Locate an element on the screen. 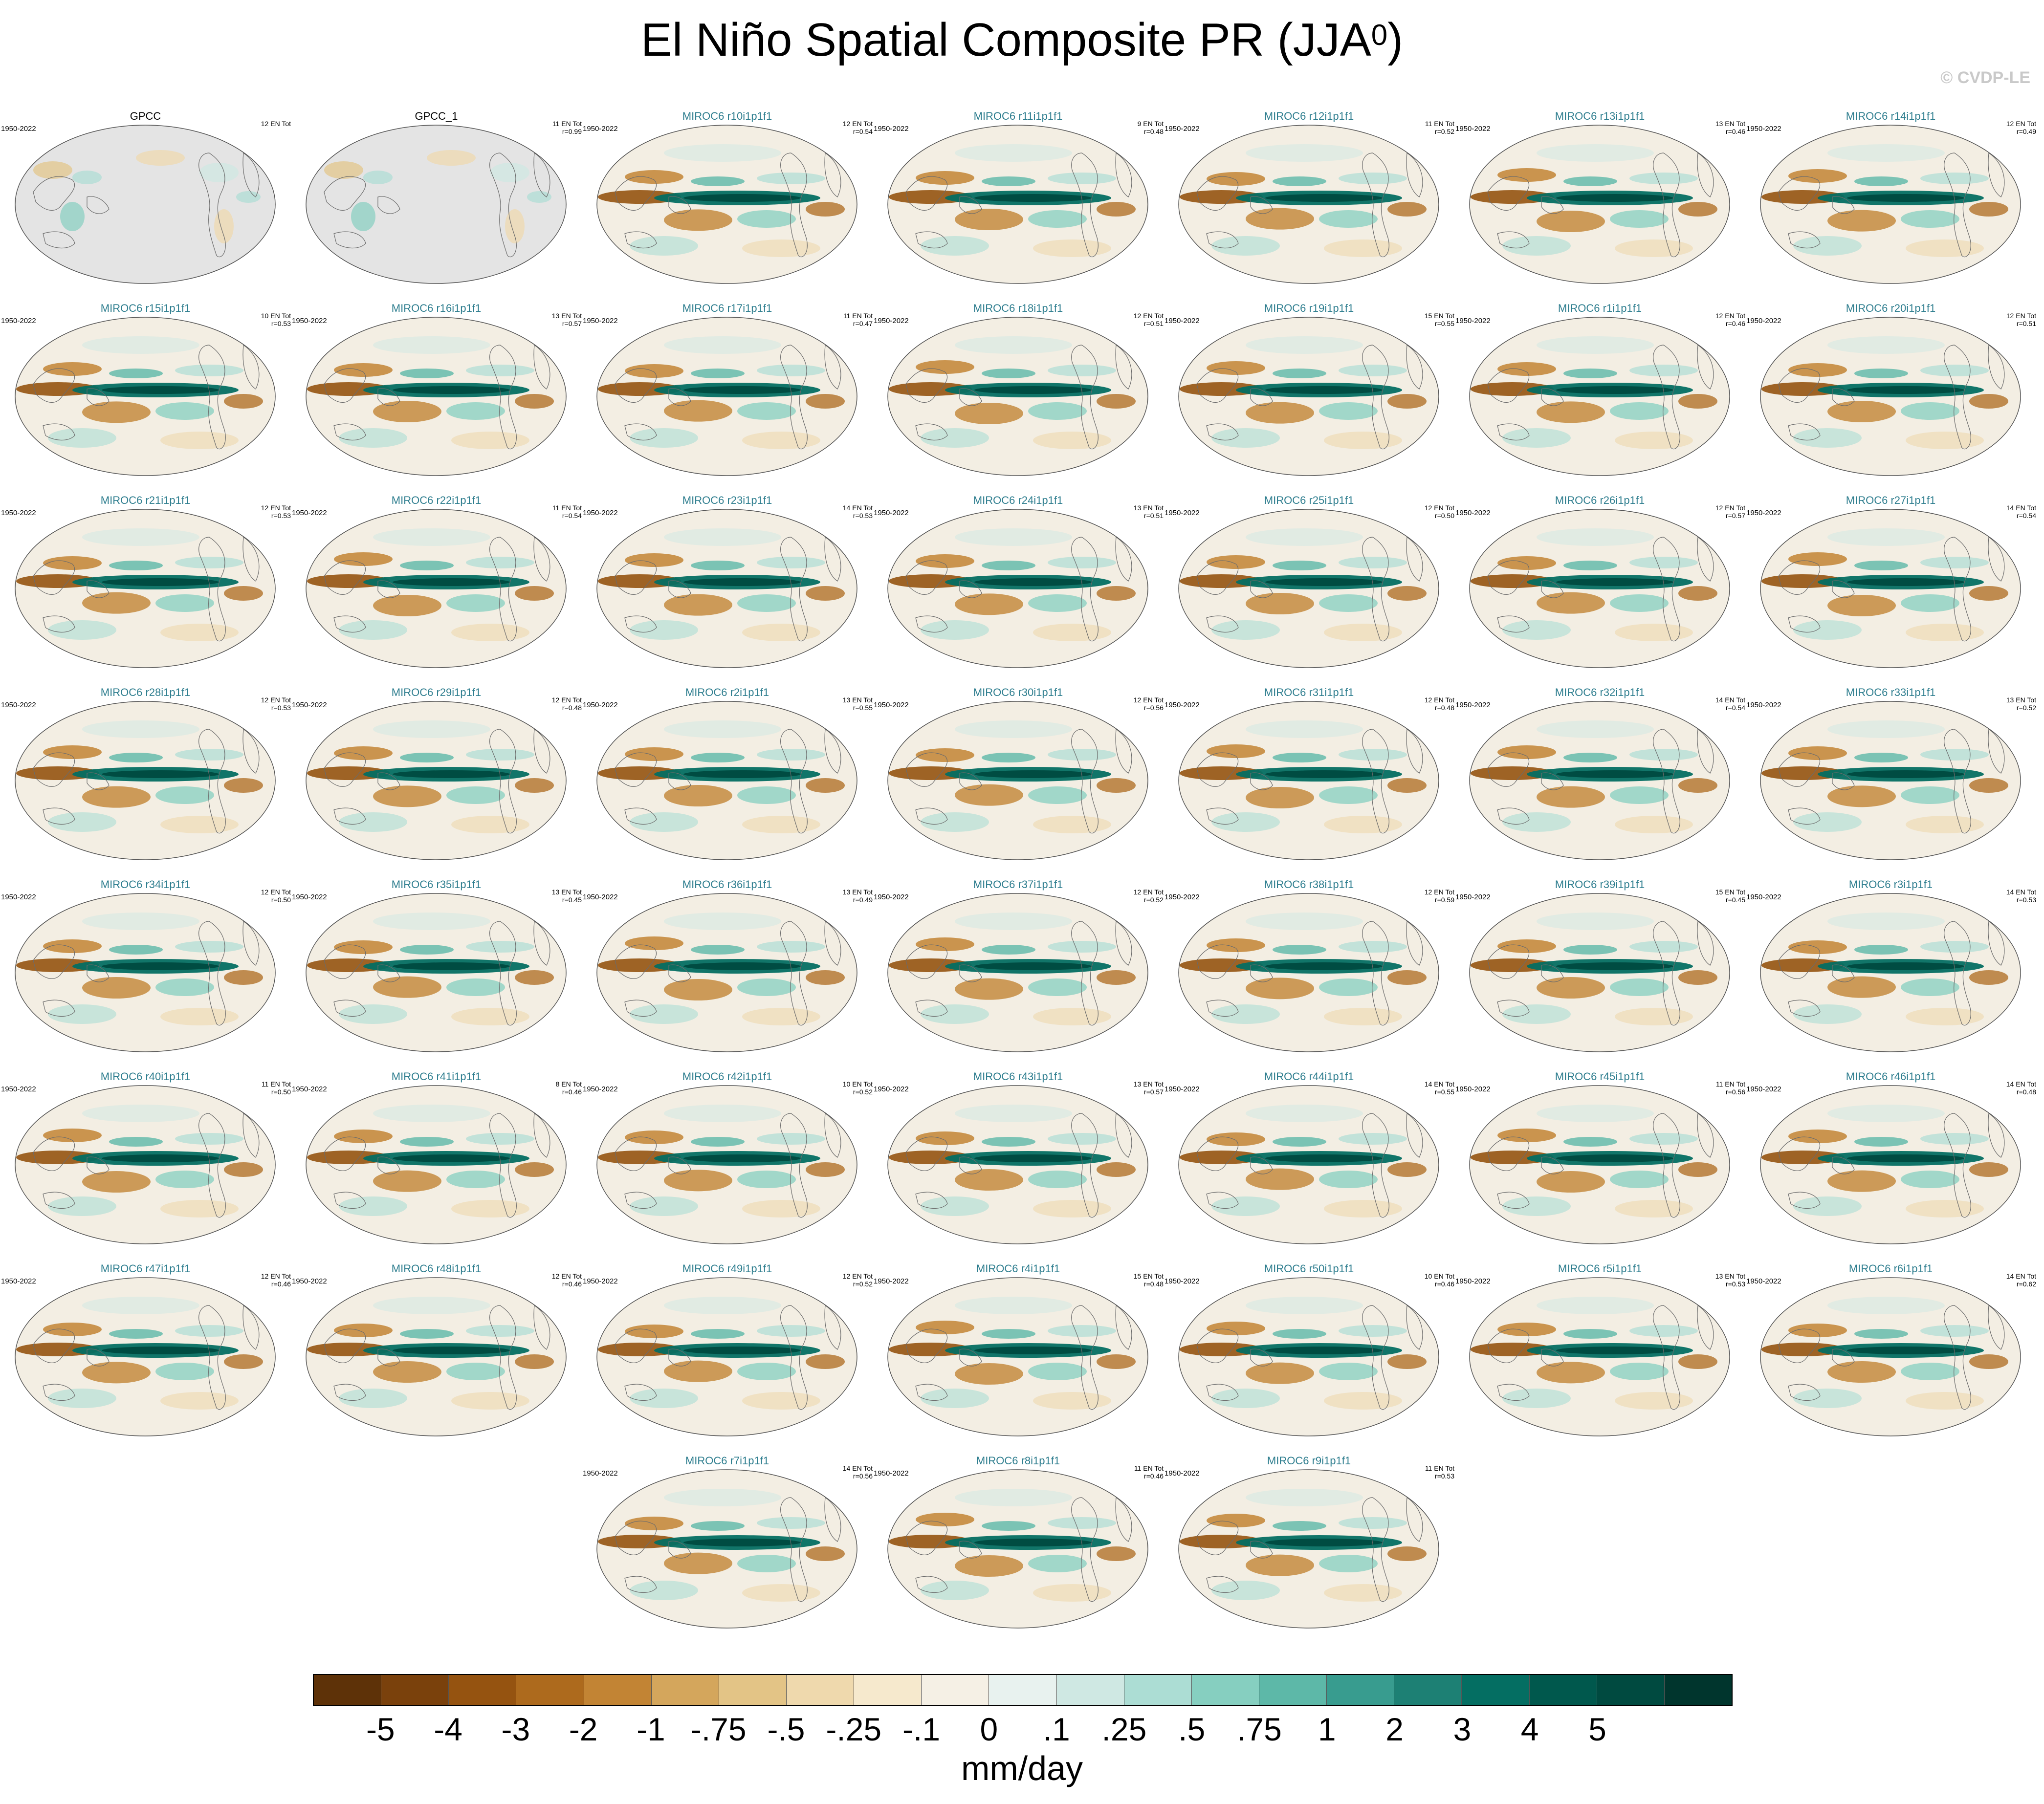 This screenshot has height=1804, width=2044. panel-title: MIROC6 r29i1p1f1 is located at coordinates (436, 692).